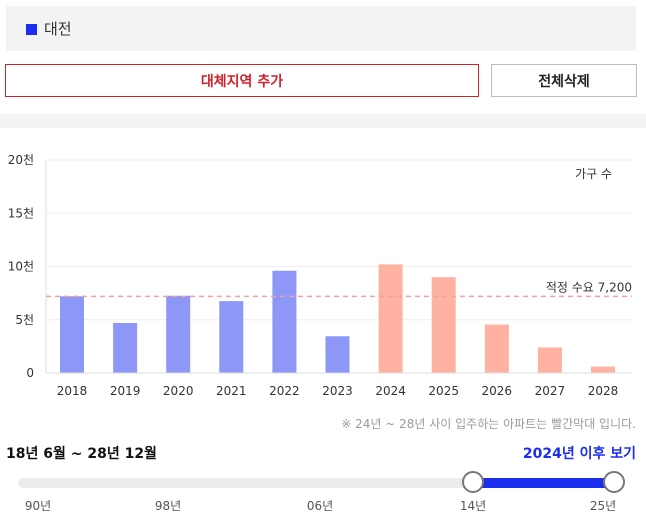 Image resolution: width=646 pixels, height=520 pixels. What do you see at coordinates (21, 266) in the screenshot?
I see `y-tick-label: 10천` at bounding box center [21, 266].